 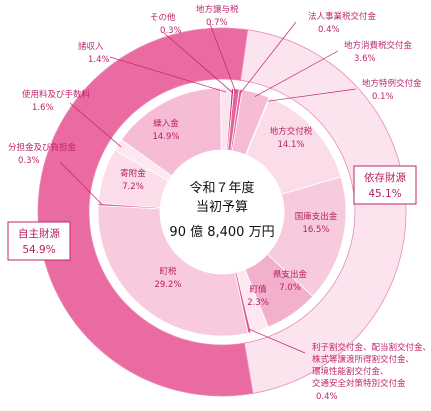 I want to click on slice-pct-13: 1.4%, so click(x=99, y=60).